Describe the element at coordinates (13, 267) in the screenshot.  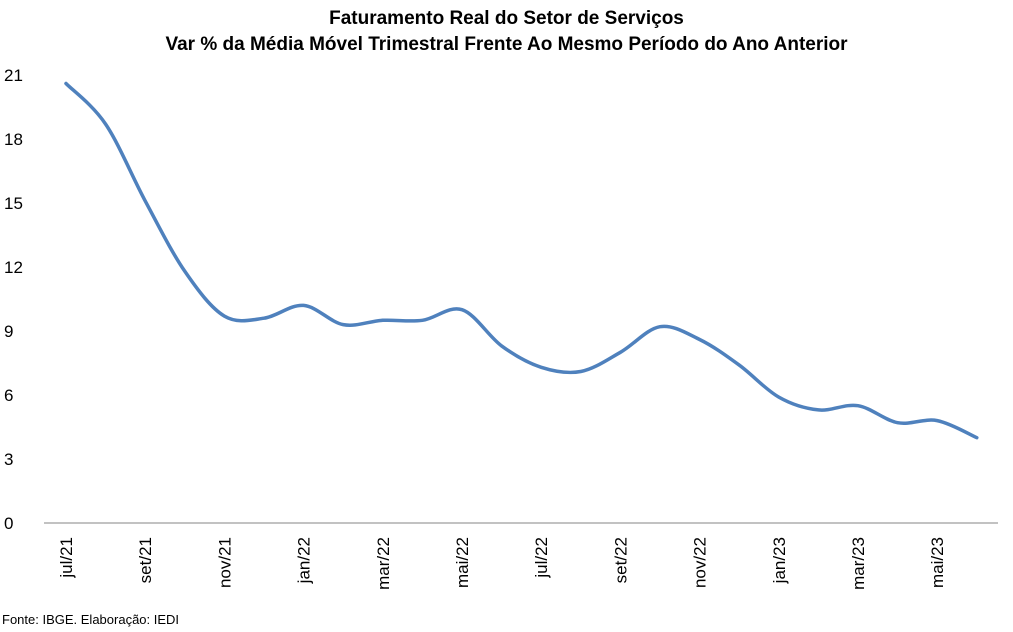
I see `y-tick-label: 12` at that location.